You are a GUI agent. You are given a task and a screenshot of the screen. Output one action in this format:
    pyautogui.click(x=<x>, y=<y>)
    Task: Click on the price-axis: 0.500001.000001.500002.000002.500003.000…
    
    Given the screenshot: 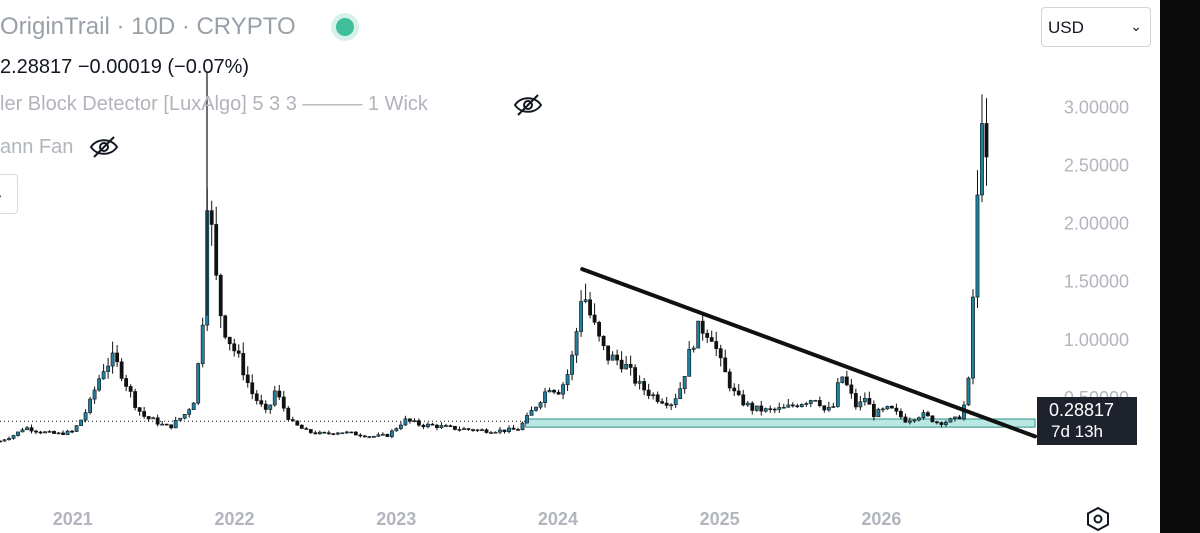 What is the action you would take?
    pyautogui.click(x=1096, y=252)
    